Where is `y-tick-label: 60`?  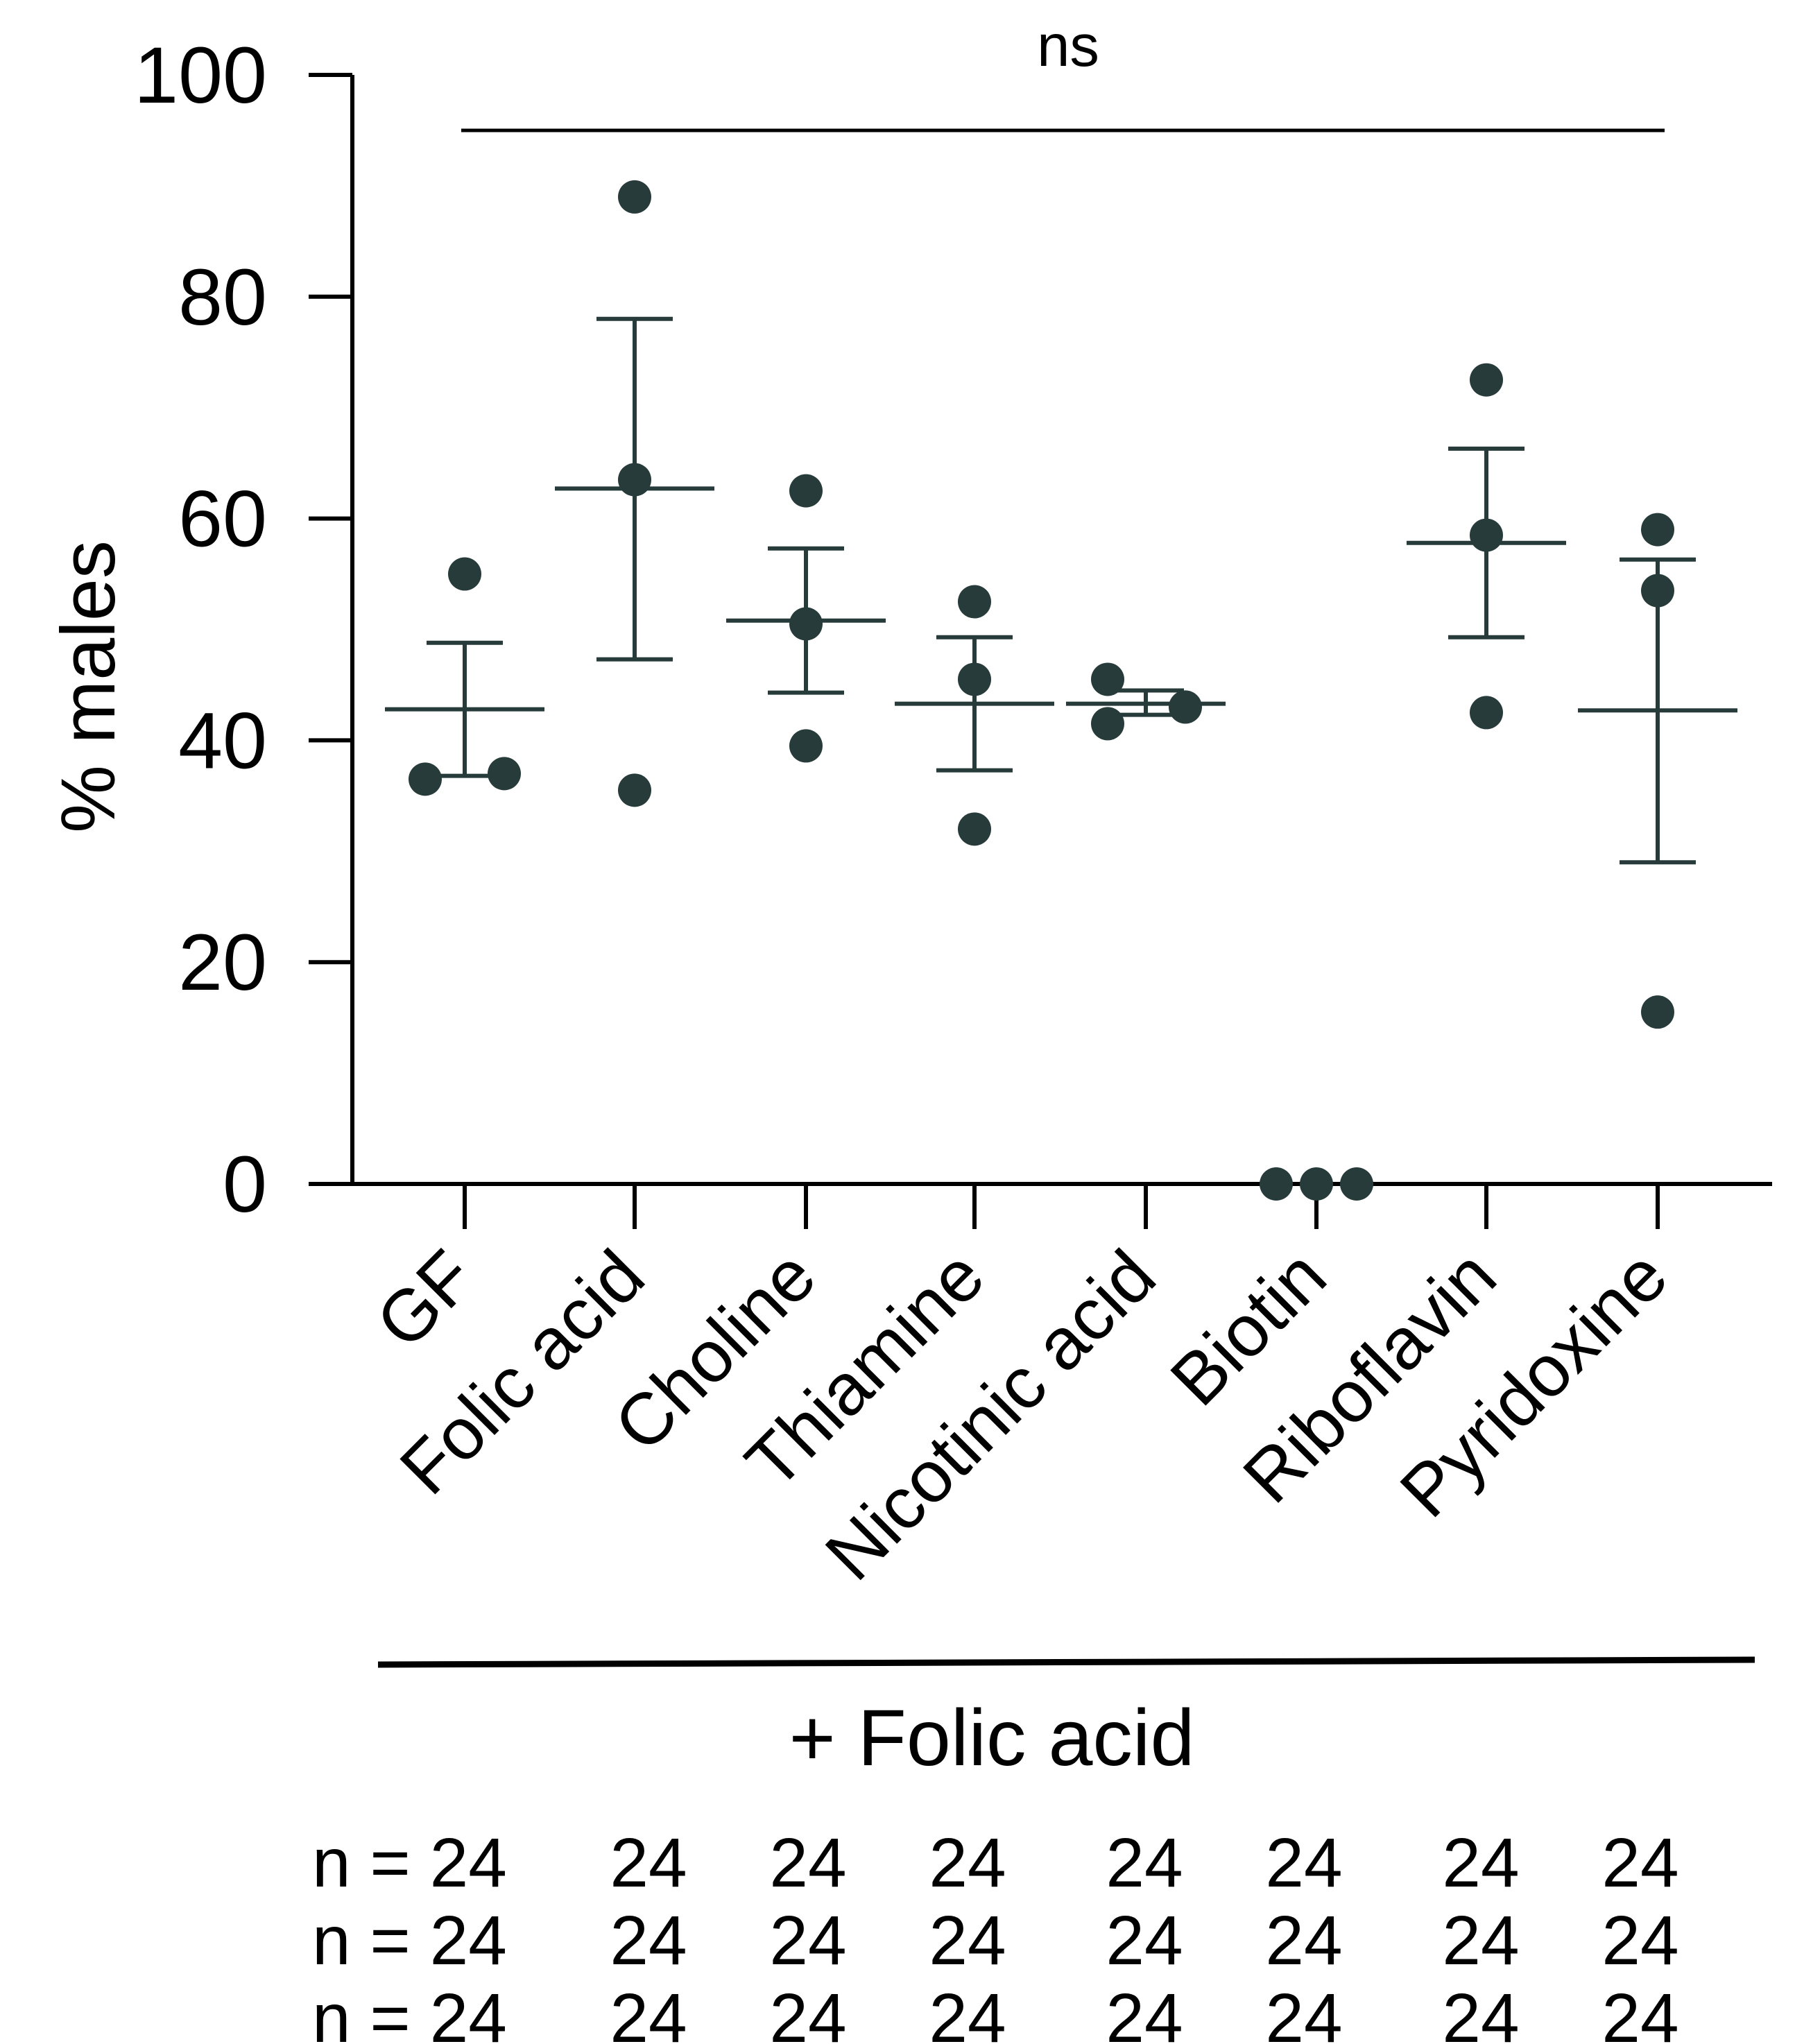
y-tick-label: 60 is located at coordinates (222, 519).